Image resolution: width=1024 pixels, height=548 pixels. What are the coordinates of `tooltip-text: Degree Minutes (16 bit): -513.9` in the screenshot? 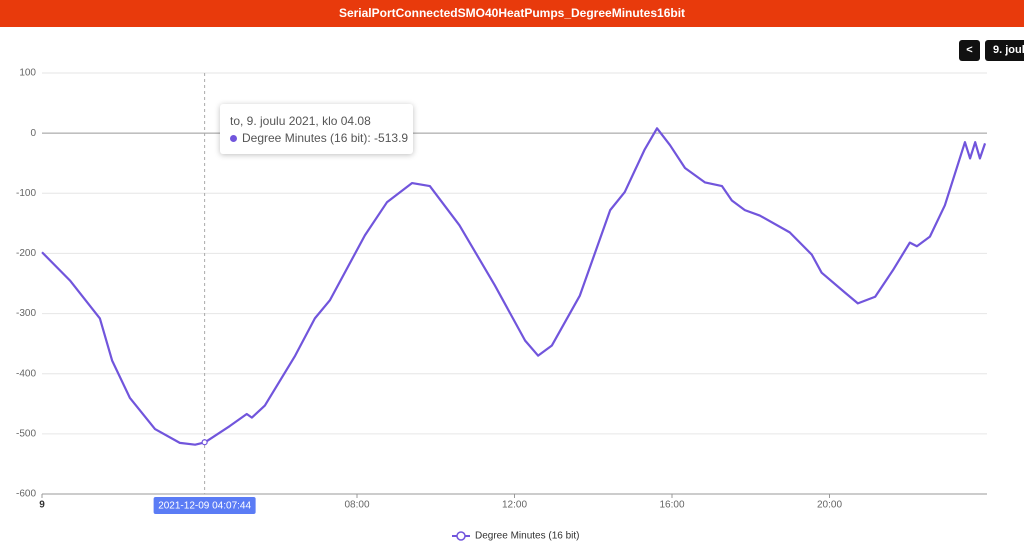 It's located at (325, 138).